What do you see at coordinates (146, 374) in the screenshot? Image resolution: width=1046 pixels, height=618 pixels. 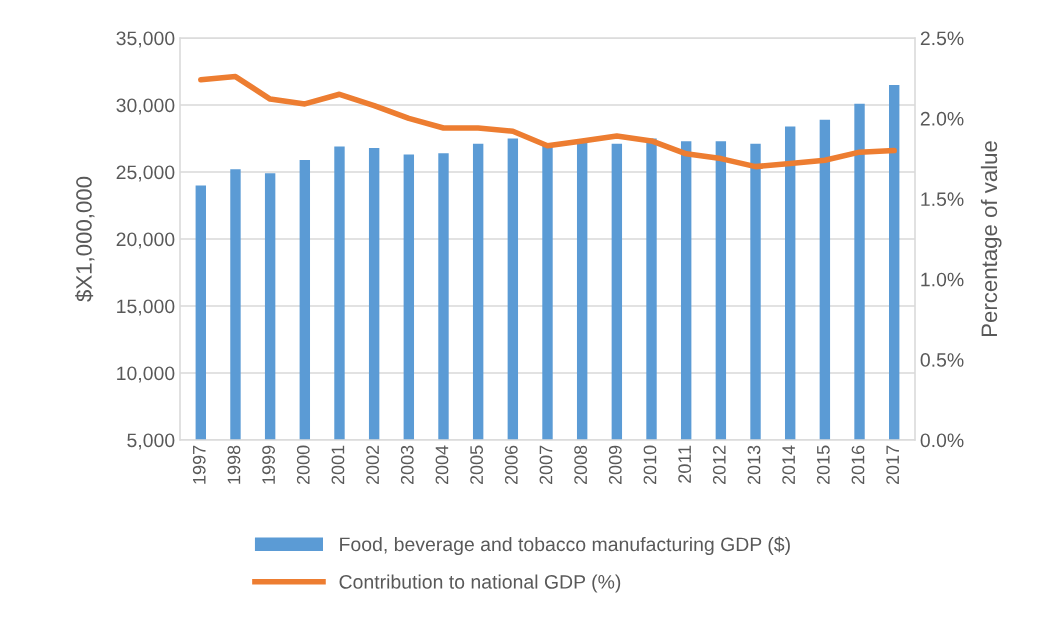 I see `y-tick-label: 10,000` at bounding box center [146, 374].